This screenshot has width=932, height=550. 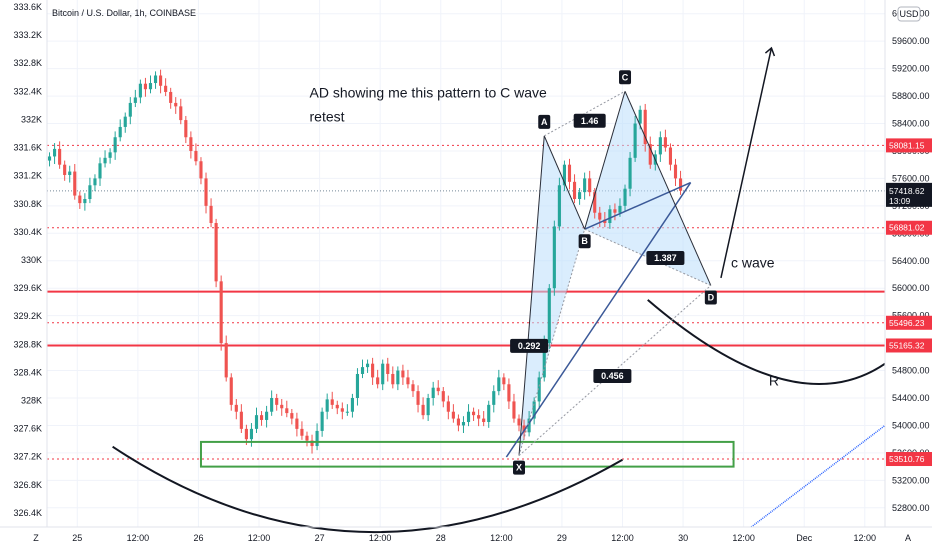 I want to click on bcd-triangle, so click(x=647, y=188).